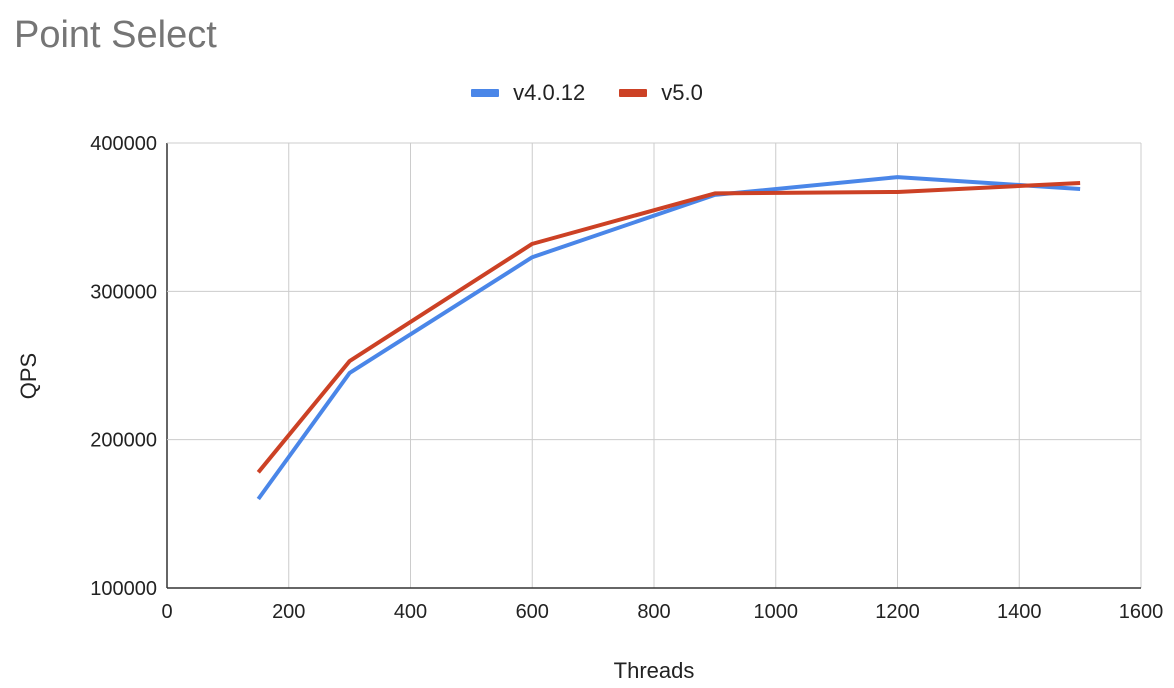 This screenshot has width=1174, height=688. Describe the element at coordinates (485, 93) in the screenshot. I see `legend-swatch-v4` at that location.